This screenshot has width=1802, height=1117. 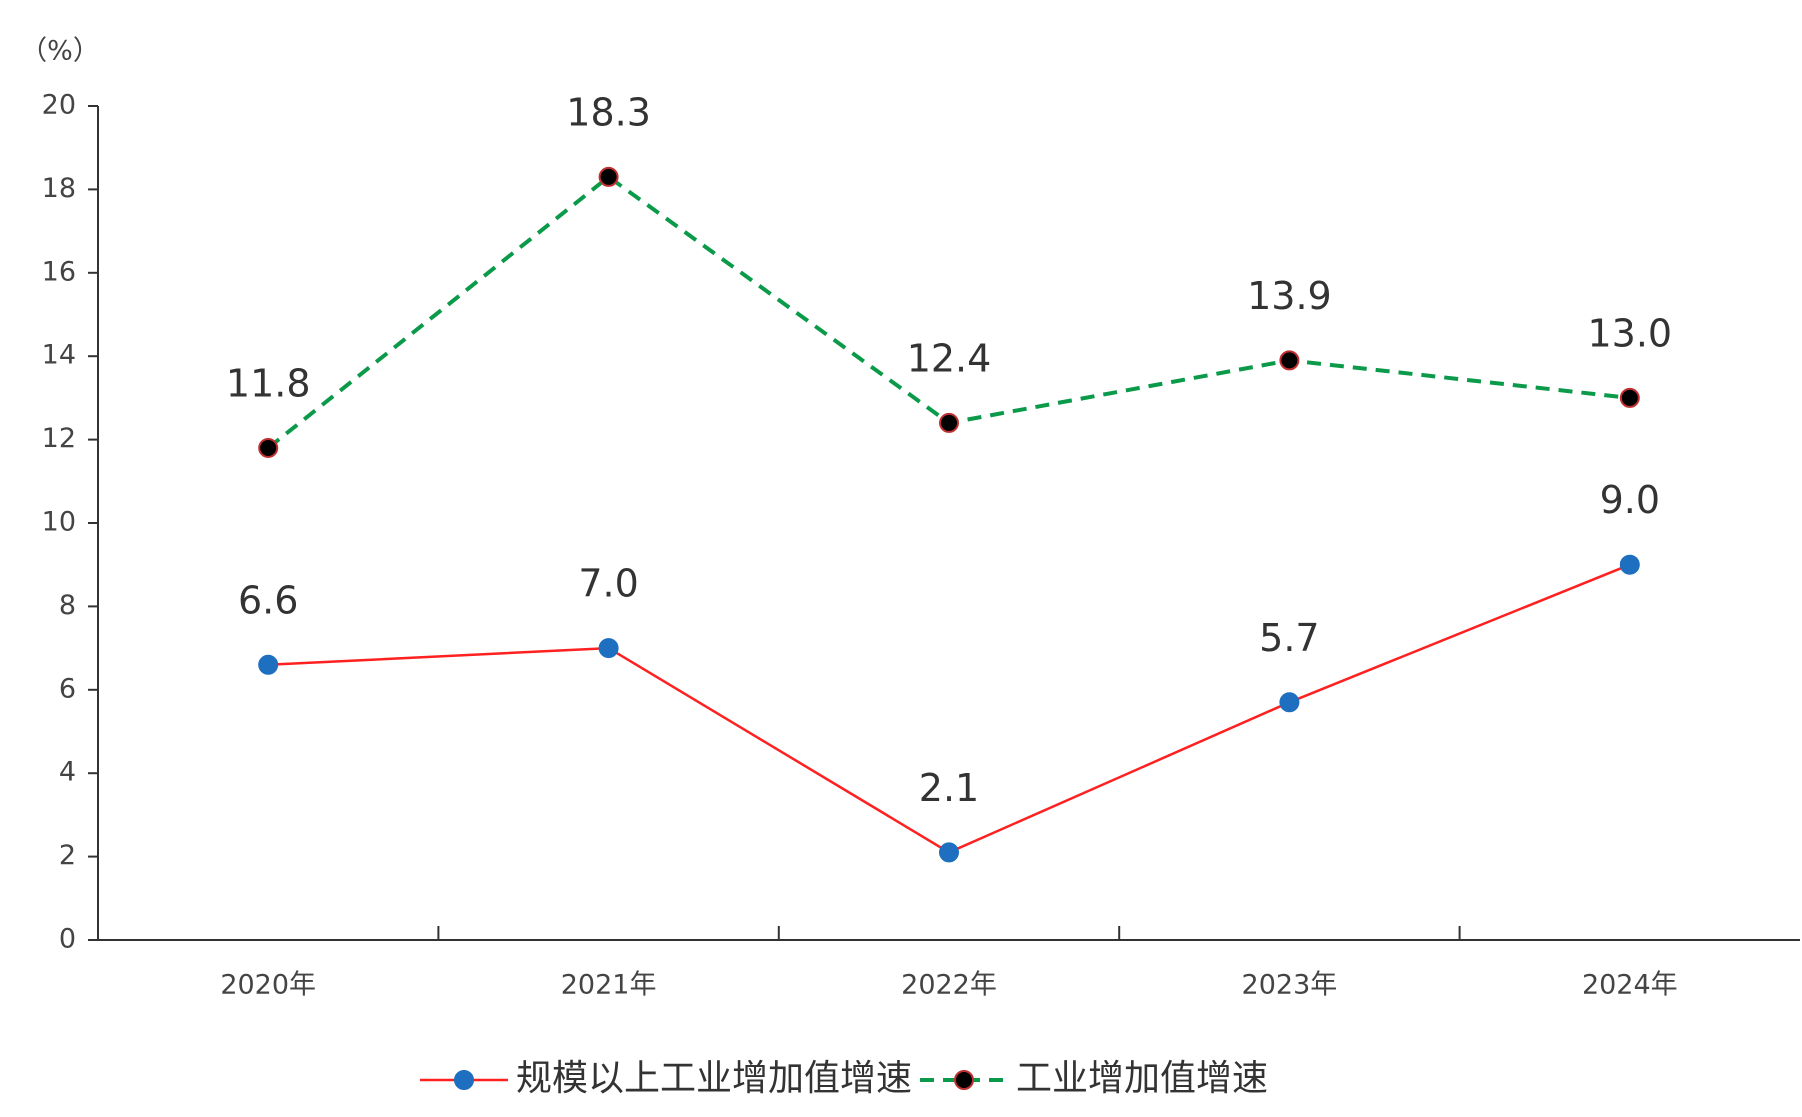 What do you see at coordinates (949, 358) in the screenshot?
I see `data-label: 12.4` at bounding box center [949, 358].